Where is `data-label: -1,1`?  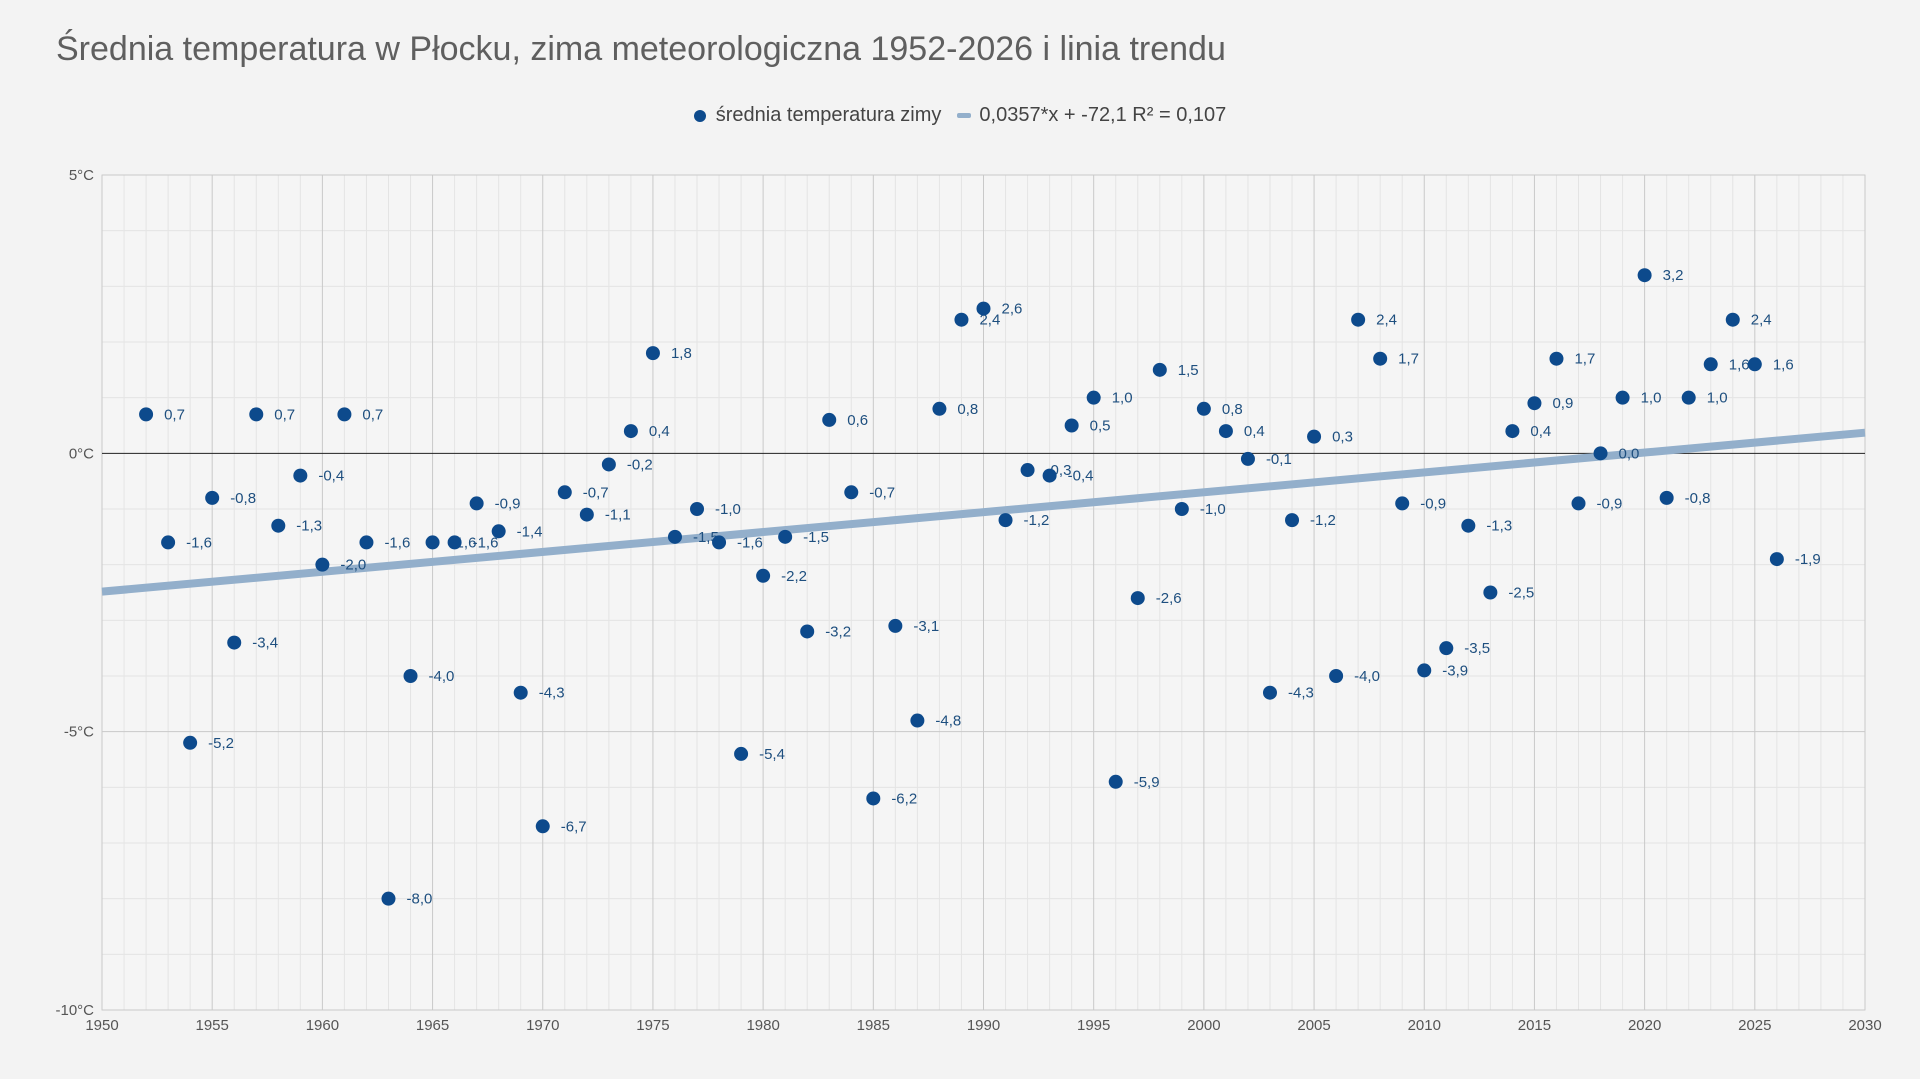 data-label: -1,1 is located at coordinates (618, 515).